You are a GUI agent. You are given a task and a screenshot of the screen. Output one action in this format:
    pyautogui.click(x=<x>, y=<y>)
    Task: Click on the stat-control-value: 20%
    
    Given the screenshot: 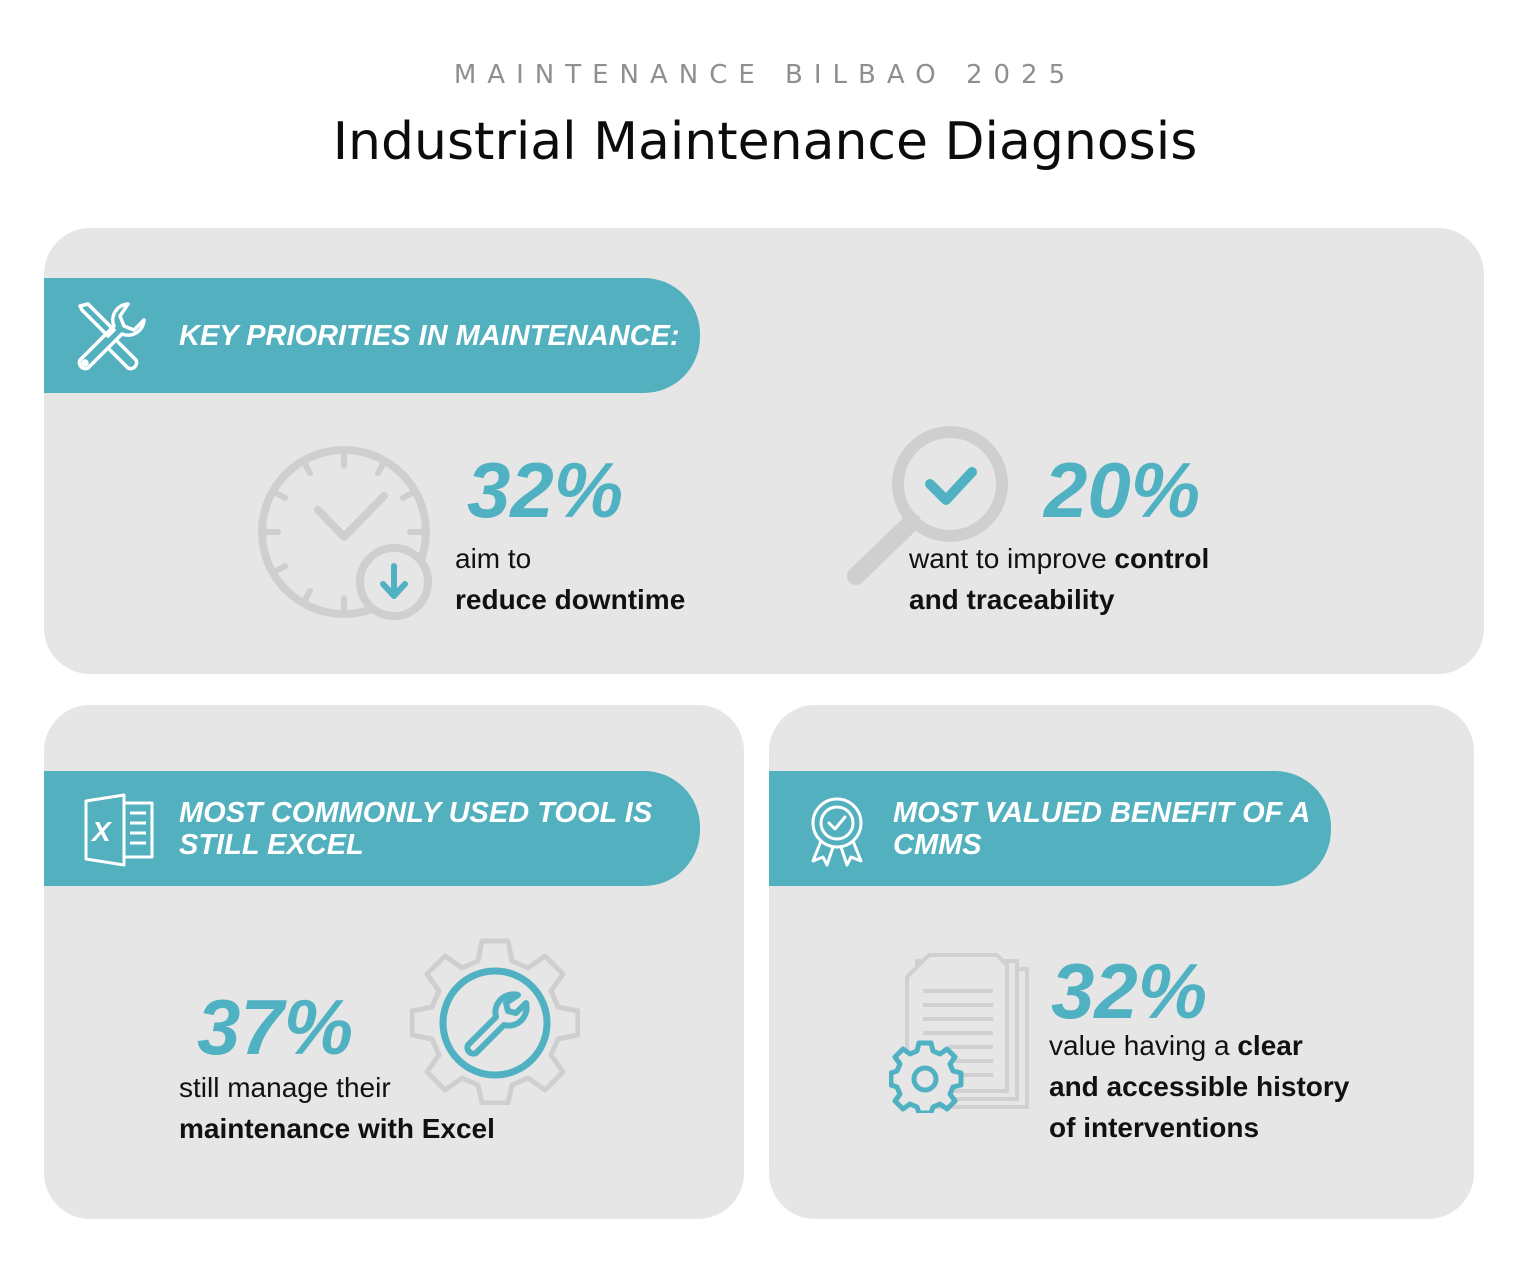 What is the action you would take?
    pyautogui.click(x=1122, y=490)
    